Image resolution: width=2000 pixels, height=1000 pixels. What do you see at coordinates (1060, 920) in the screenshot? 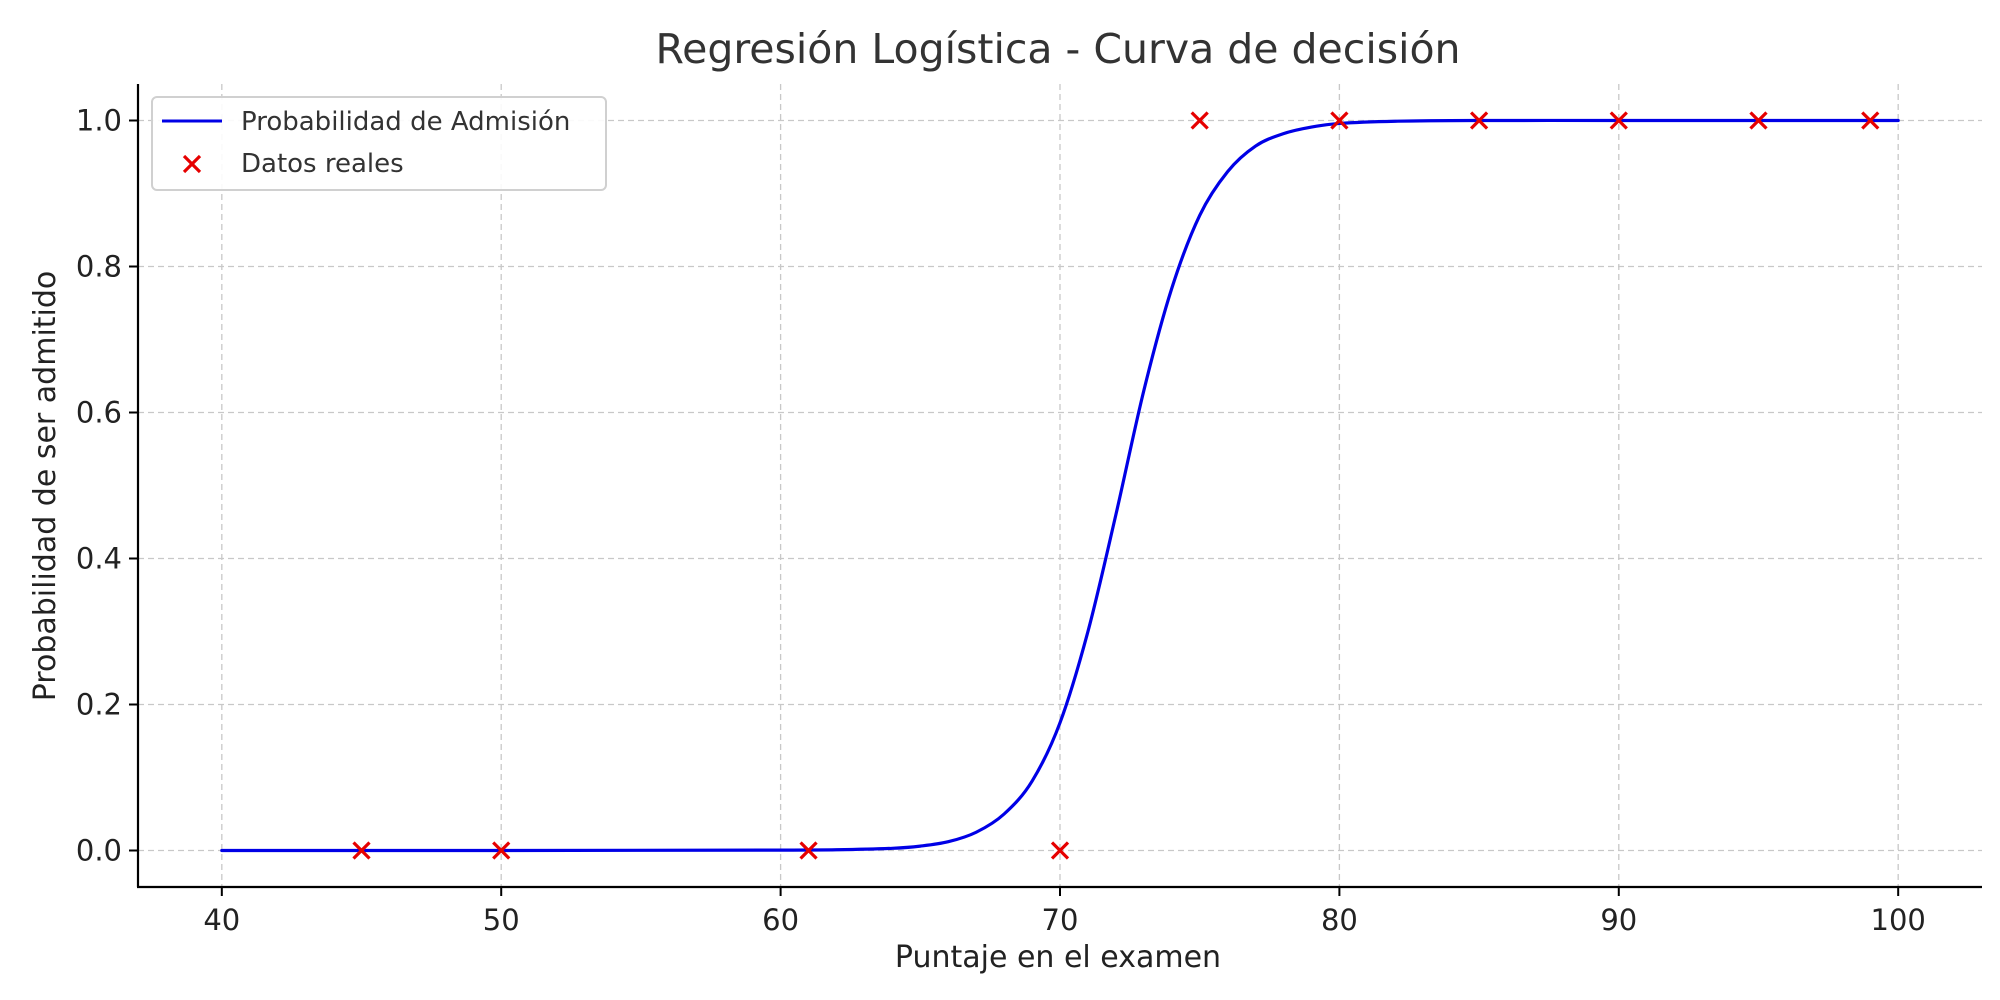
I see `x-tick-label: 70` at bounding box center [1060, 920].